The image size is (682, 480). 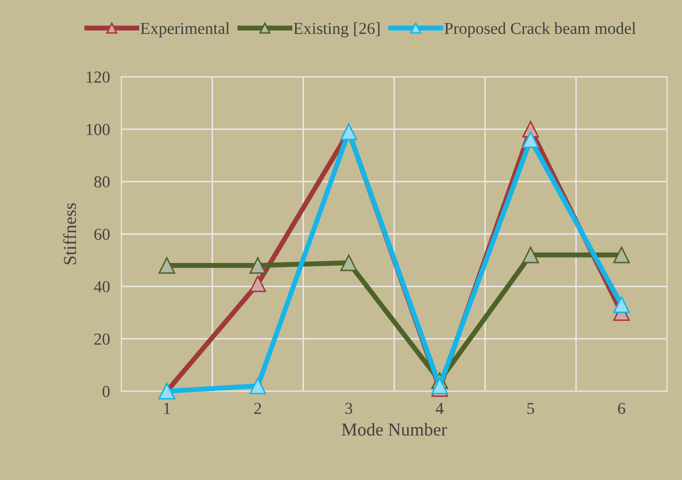 What do you see at coordinates (69, 233) in the screenshot?
I see `y-axis-title: Stiffness` at bounding box center [69, 233].